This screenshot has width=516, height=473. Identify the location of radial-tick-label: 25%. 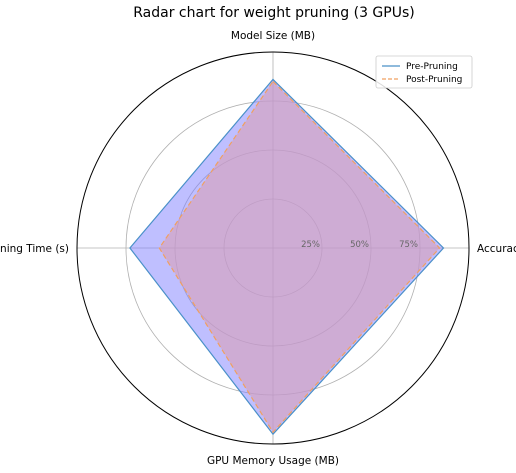
(310, 245).